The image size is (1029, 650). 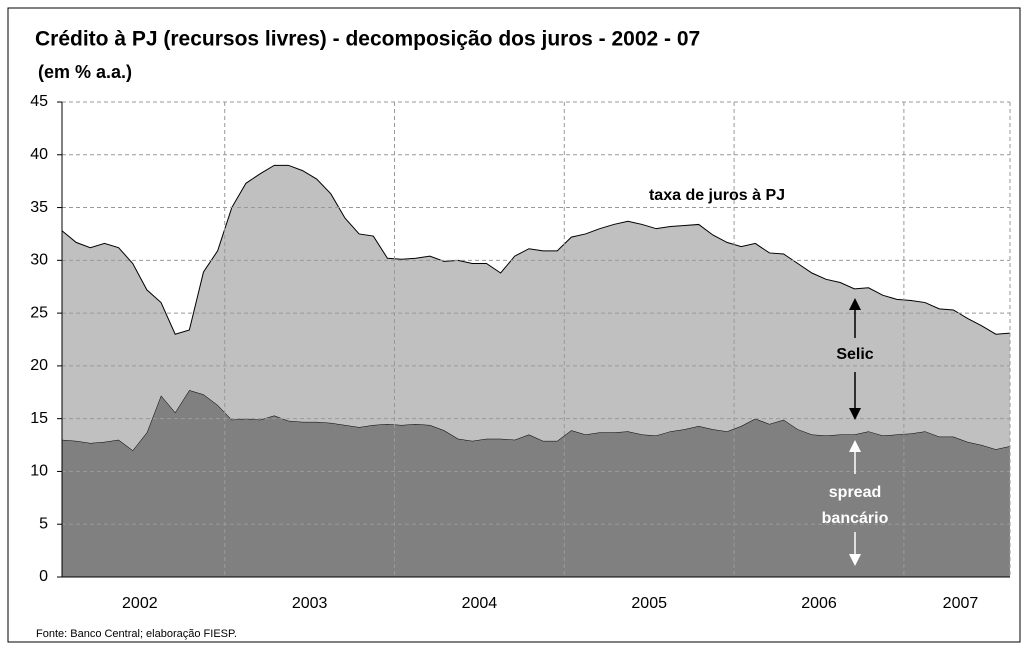 I want to click on annotation: spread, so click(x=855, y=492).